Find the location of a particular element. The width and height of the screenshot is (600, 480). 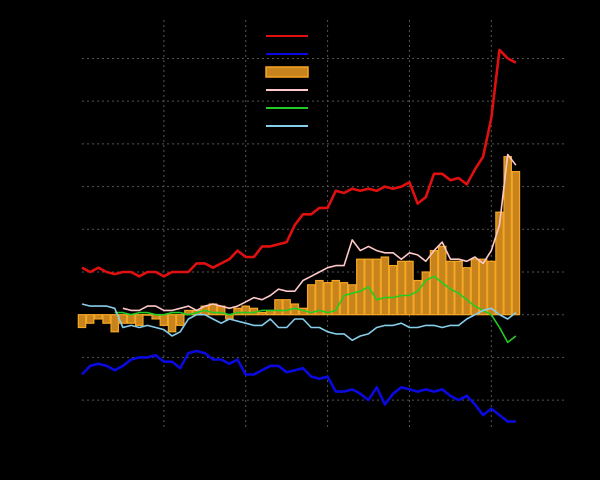

legend-swatch is located at coordinates (287, 72).